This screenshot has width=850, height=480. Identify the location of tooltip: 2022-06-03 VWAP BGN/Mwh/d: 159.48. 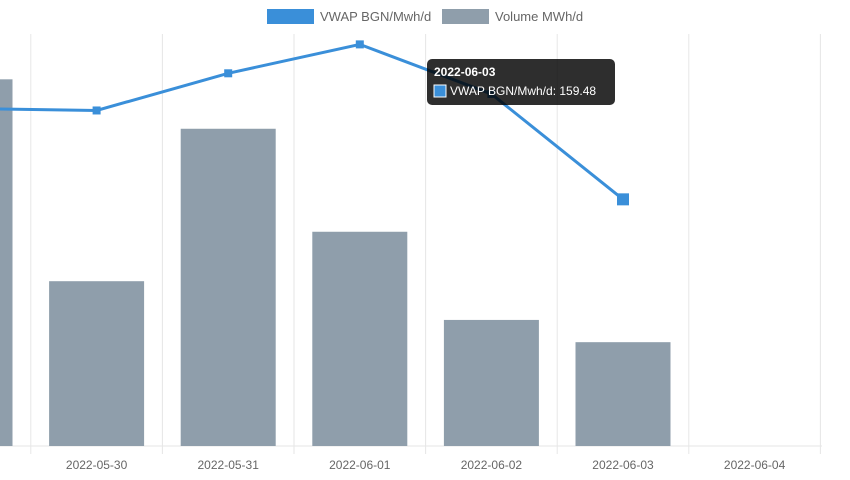
(521, 82).